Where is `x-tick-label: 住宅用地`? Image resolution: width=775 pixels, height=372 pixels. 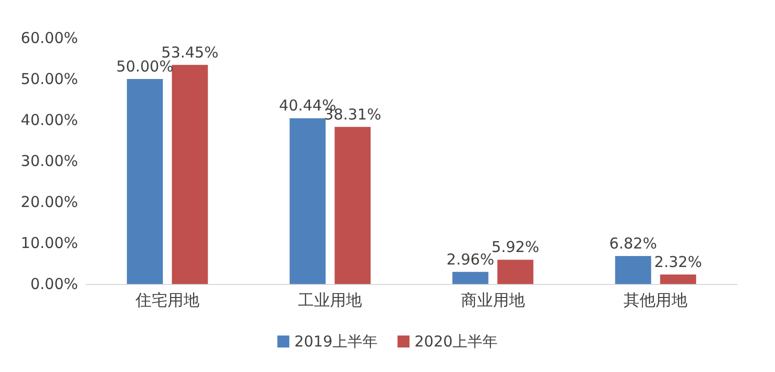
x-tick-label: 住宅用地 is located at coordinates (167, 300).